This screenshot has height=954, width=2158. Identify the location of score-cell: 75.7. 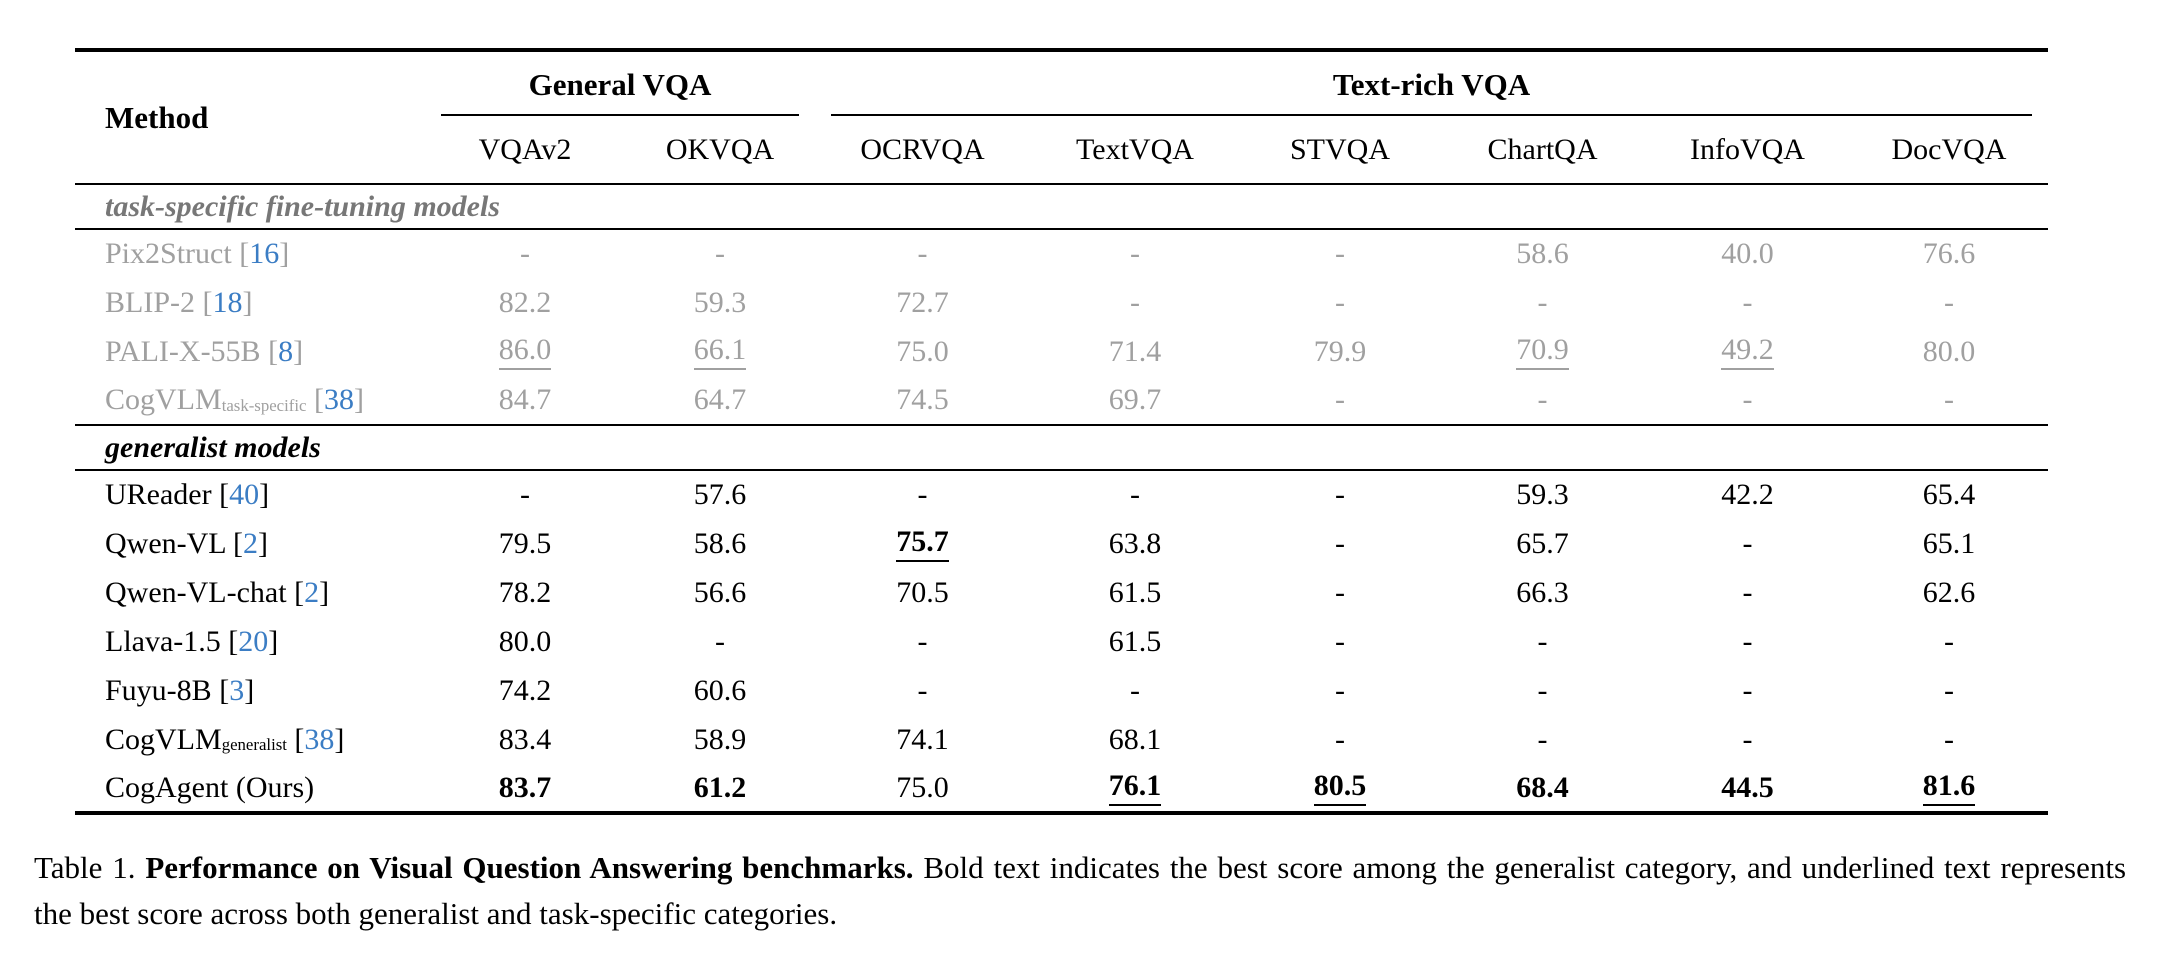
(922, 543).